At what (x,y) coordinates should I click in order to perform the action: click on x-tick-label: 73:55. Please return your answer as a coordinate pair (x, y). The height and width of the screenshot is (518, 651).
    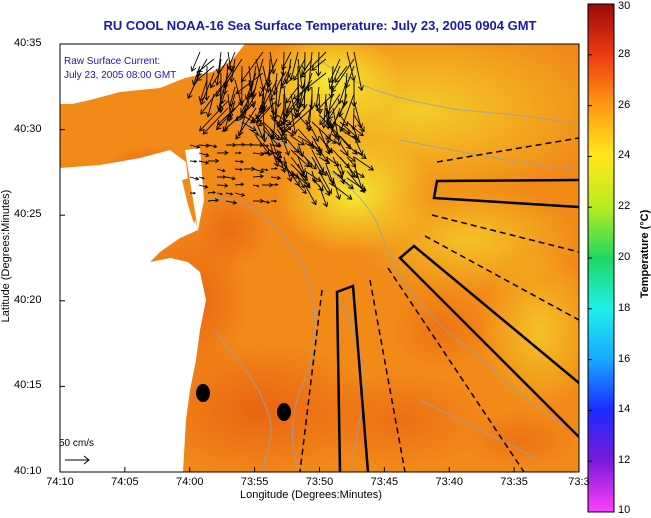
    Looking at the image, I should click on (254, 482).